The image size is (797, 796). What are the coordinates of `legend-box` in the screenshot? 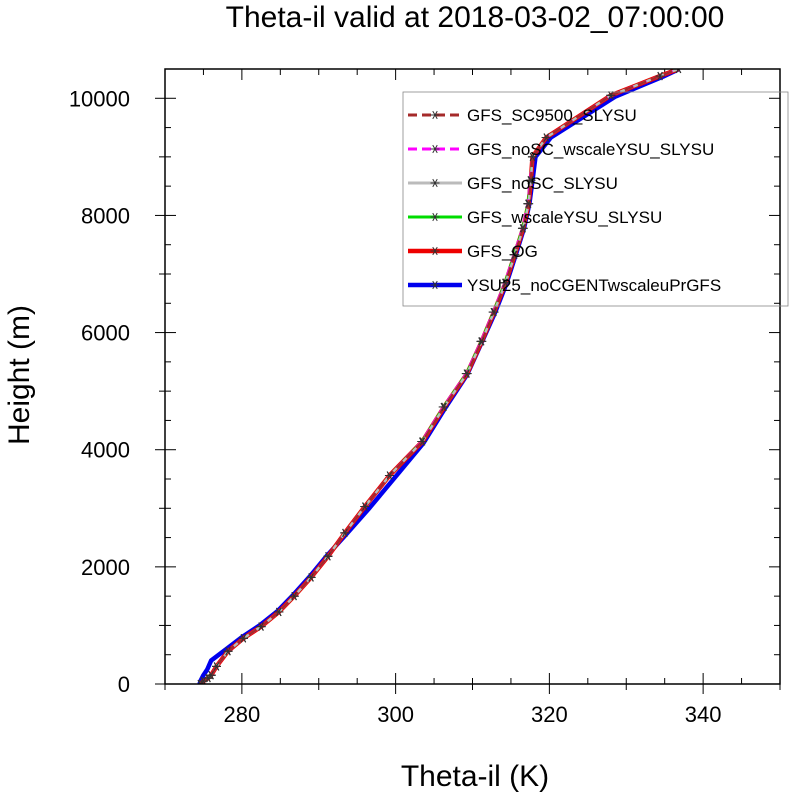 It's located at (595, 199).